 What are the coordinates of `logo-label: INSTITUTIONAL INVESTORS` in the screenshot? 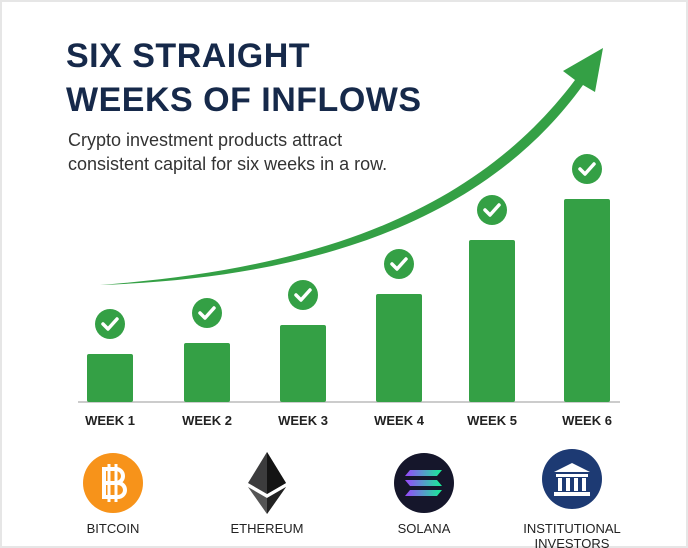 It's located at (572, 534).